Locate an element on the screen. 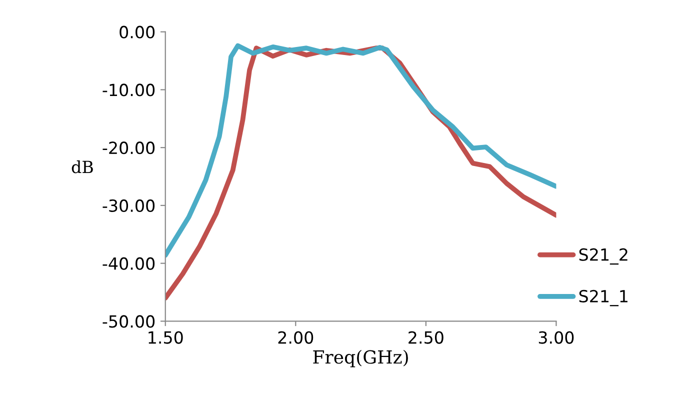 Image resolution: width=675 pixels, height=403 pixels. y-tick-label: -20.00 is located at coordinates (128, 148).